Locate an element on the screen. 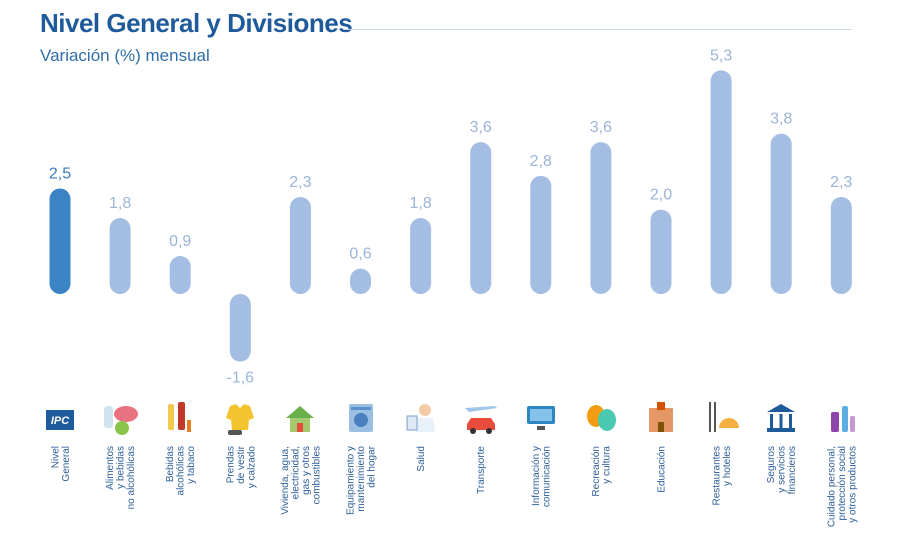 The height and width of the screenshot is (548, 899). category-label-line: y cultura is located at coordinates (607, 465).